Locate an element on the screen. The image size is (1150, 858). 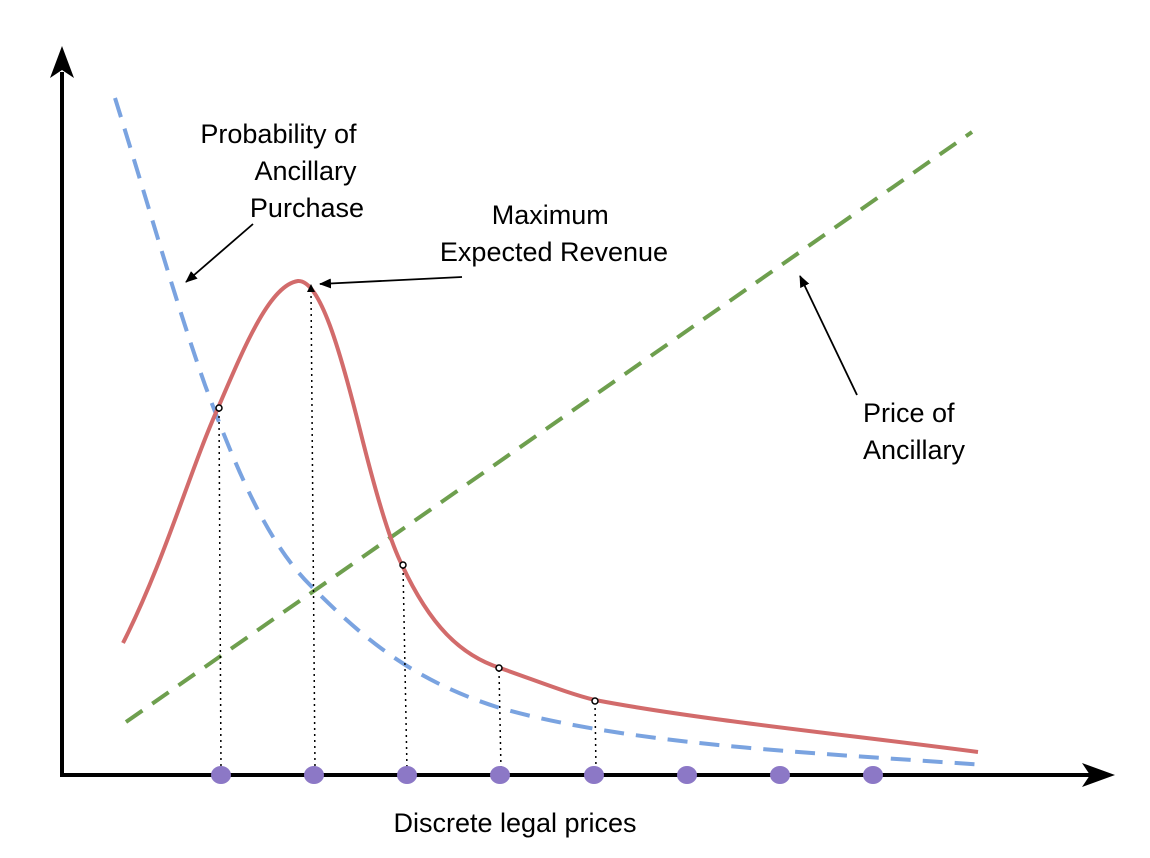
y-axis-arrowhead is located at coordinates (62, 62).